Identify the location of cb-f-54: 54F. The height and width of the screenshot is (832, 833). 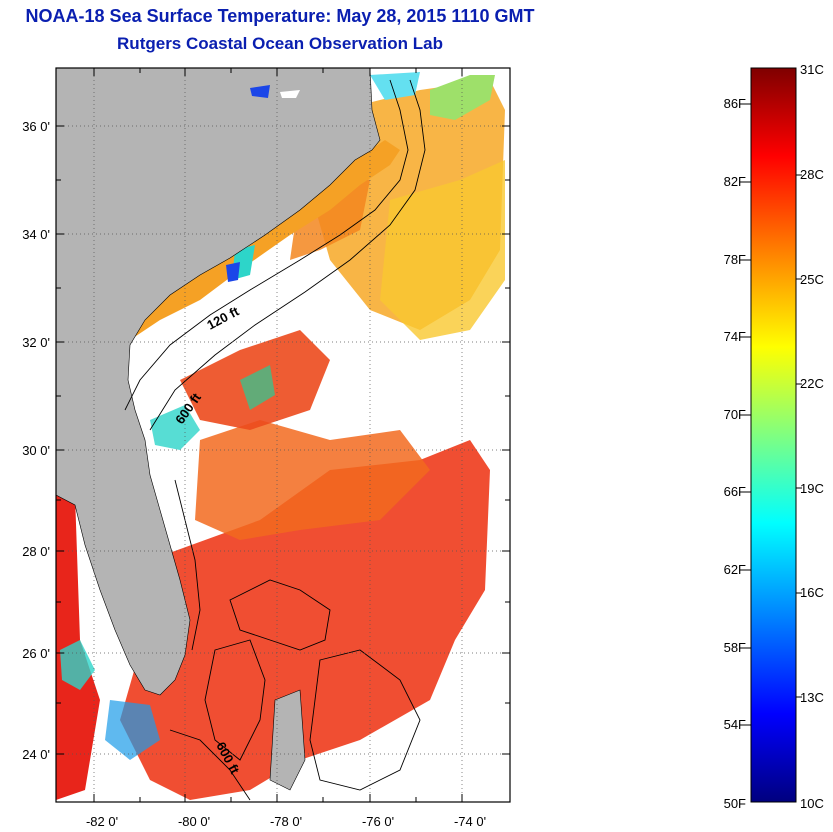
(735, 724).